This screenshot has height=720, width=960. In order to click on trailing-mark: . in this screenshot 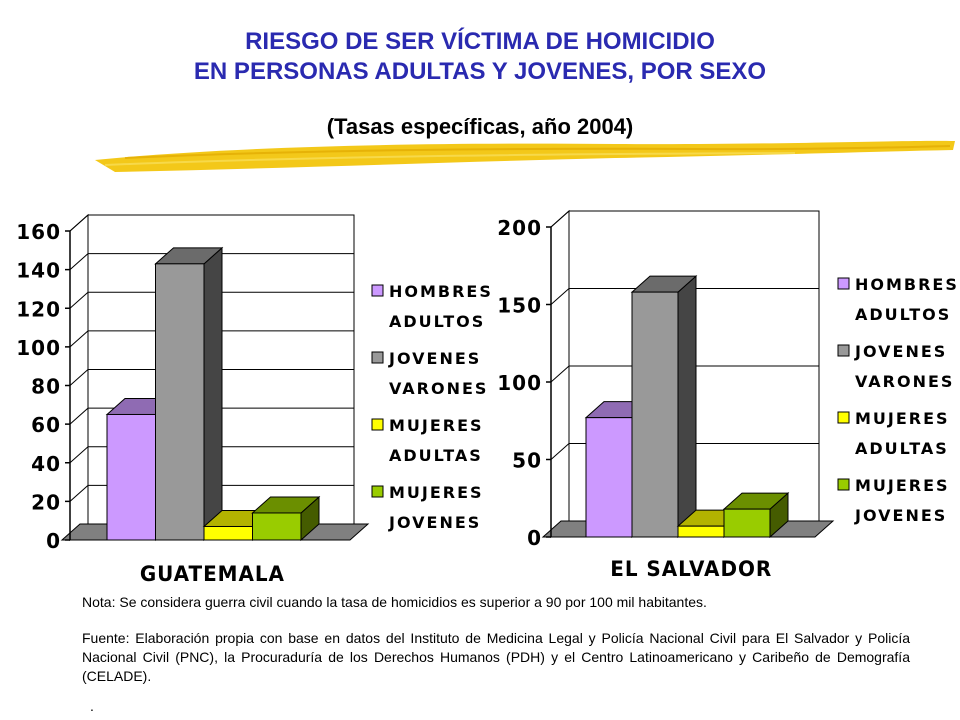, I will do `click(92, 706)`.